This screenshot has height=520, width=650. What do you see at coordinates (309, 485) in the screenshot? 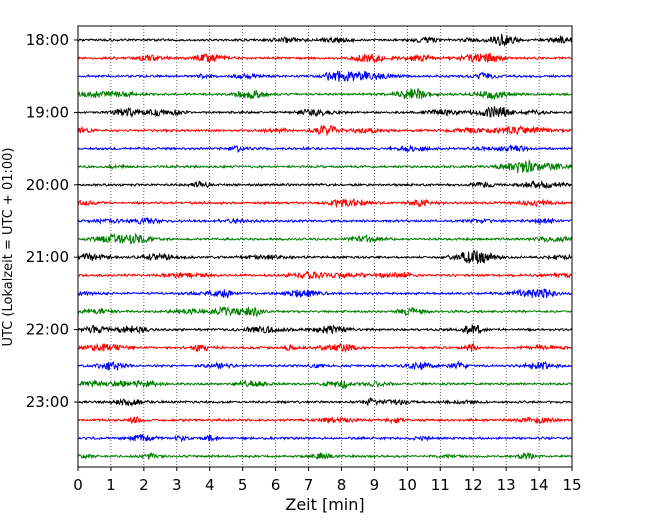
I see `x-tick-label: 7` at bounding box center [309, 485].